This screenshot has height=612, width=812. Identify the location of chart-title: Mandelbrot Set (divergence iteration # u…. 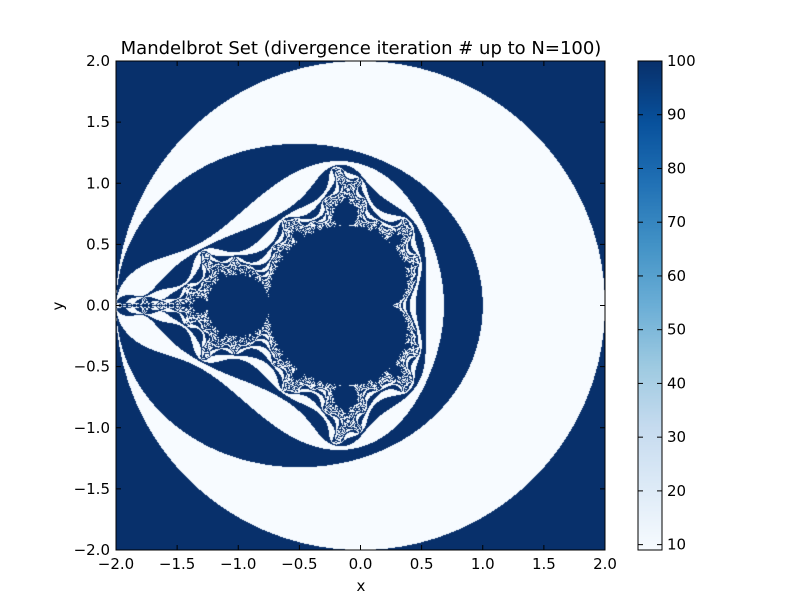
(361, 48).